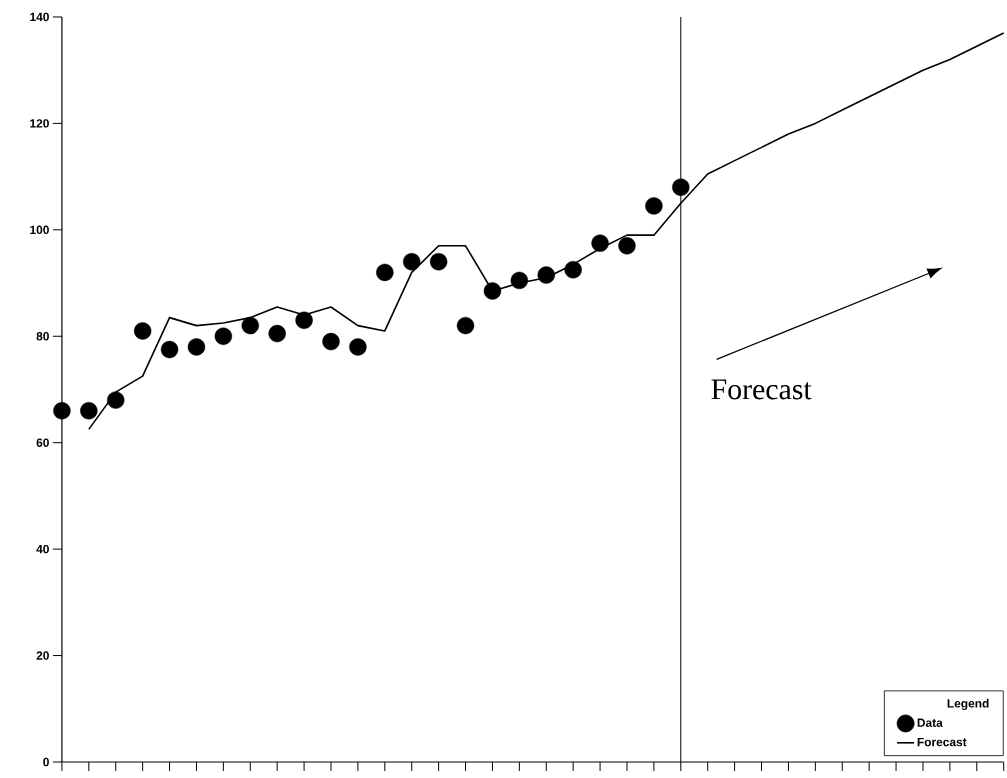 The width and height of the screenshot is (1007, 778). I want to click on y-tick-label: 0, so click(46, 762).